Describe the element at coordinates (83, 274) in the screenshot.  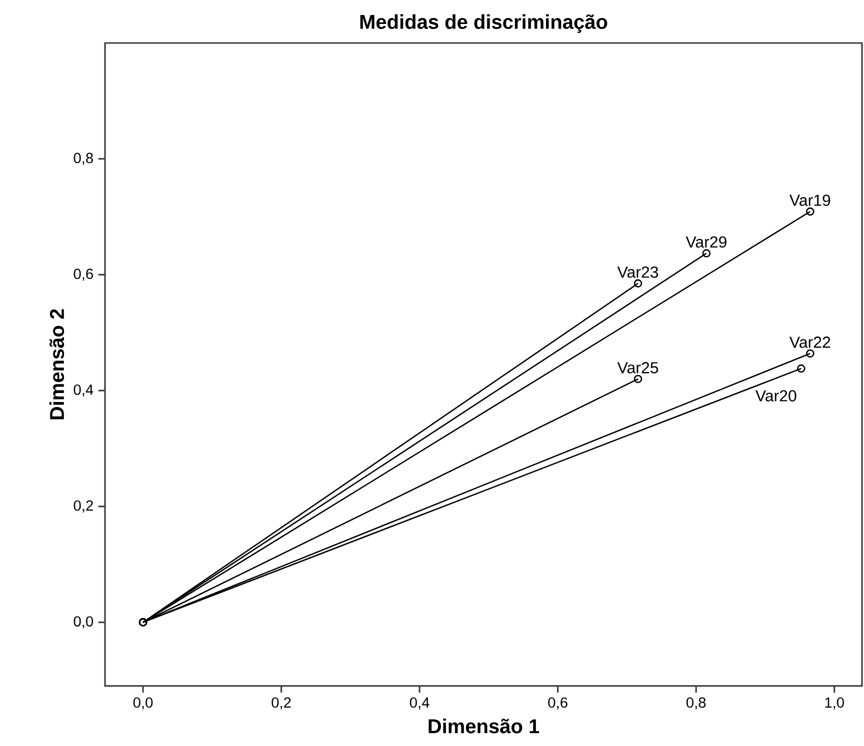
I see `y-tick-label: 0,6` at that location.